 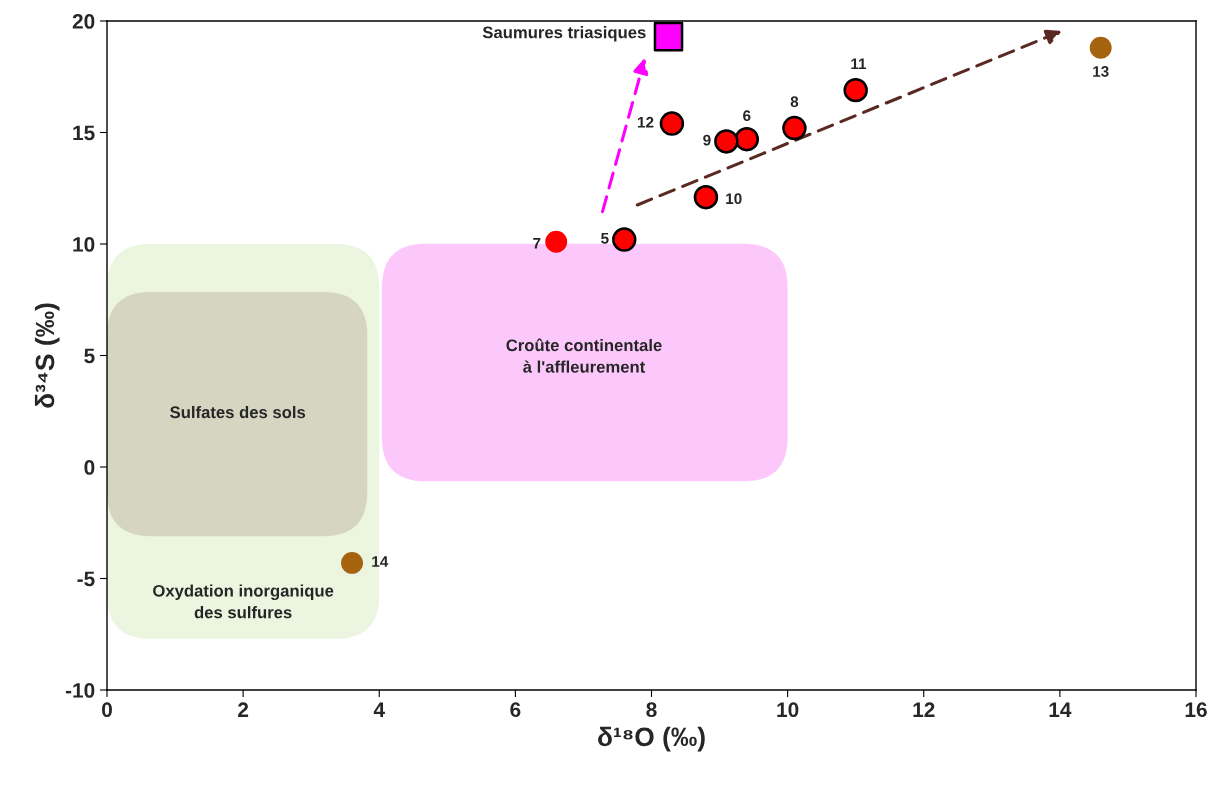 What do you see at coordinates (747, 116) in the screenshot?
I see `annotation: 6` at bounding box center [747, 116].